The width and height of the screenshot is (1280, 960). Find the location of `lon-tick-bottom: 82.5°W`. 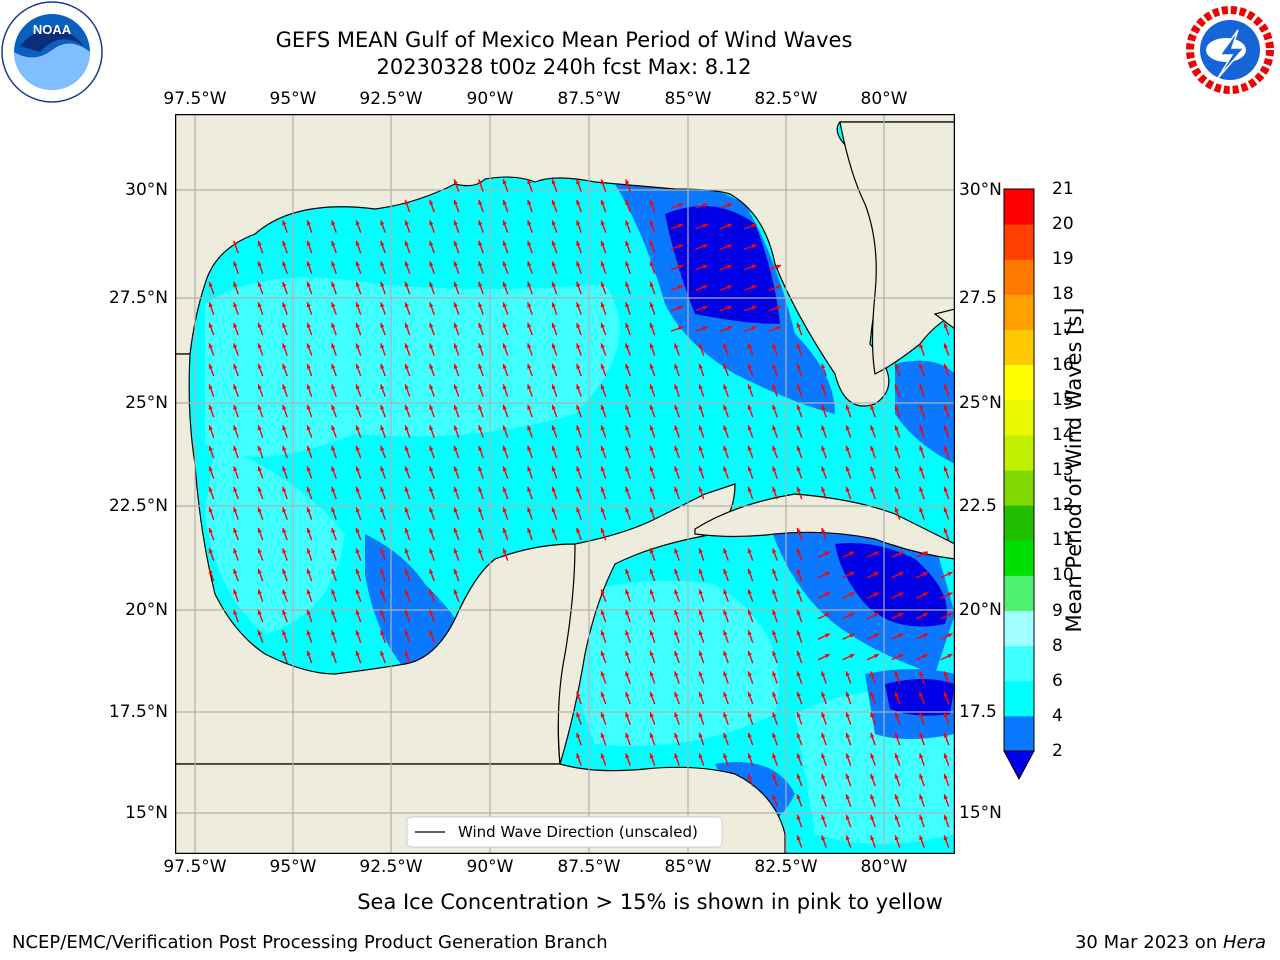

lon-tick-bottom: 82.5°W is located at coordinates (786, 867).